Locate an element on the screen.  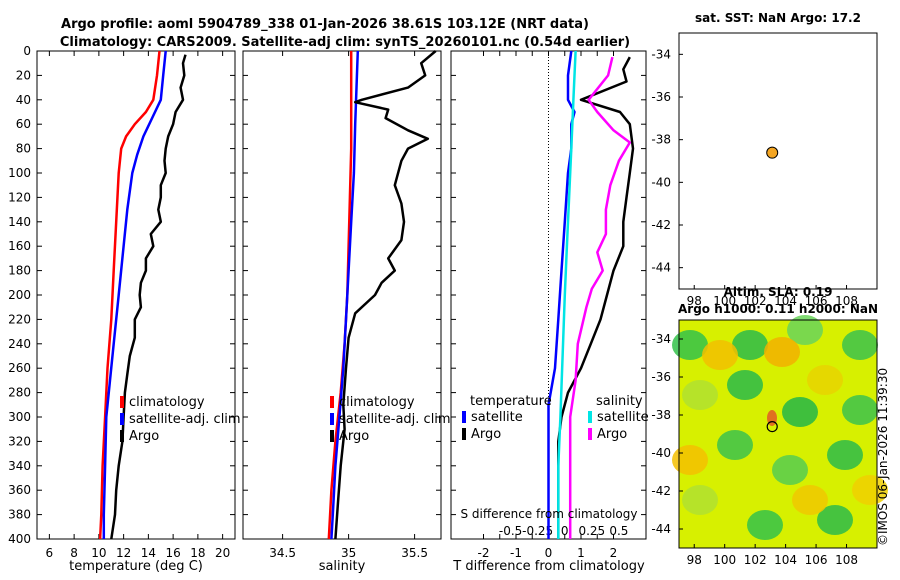
legend-label: climatology is located at coordinates (377, 402).